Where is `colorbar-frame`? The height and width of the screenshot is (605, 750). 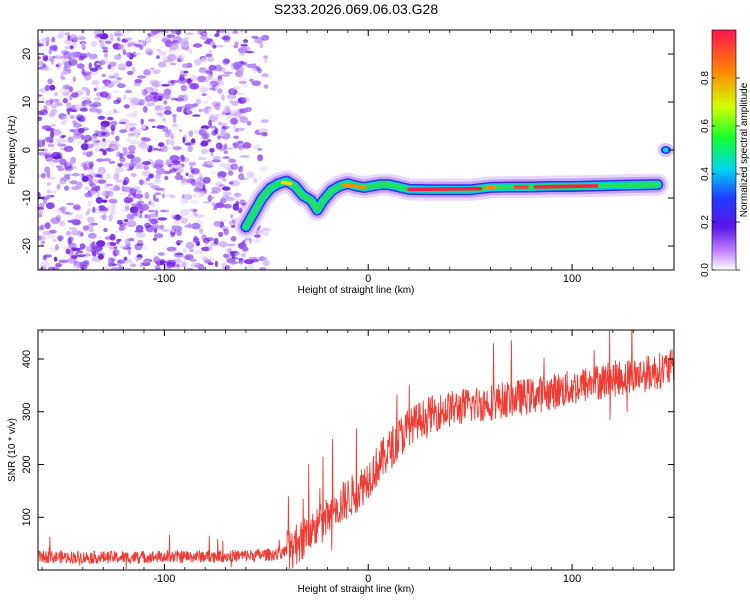
colorbar-frame is located at coordinates (724, 150).